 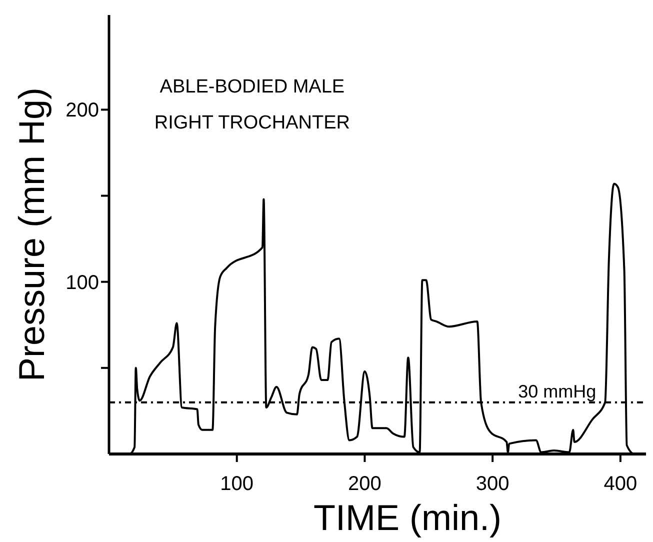 What do you see at coordinates (252, 123) in the screenshot?
I see `text: RIGHT TROCHANTER` at bounding box center [252, 123].